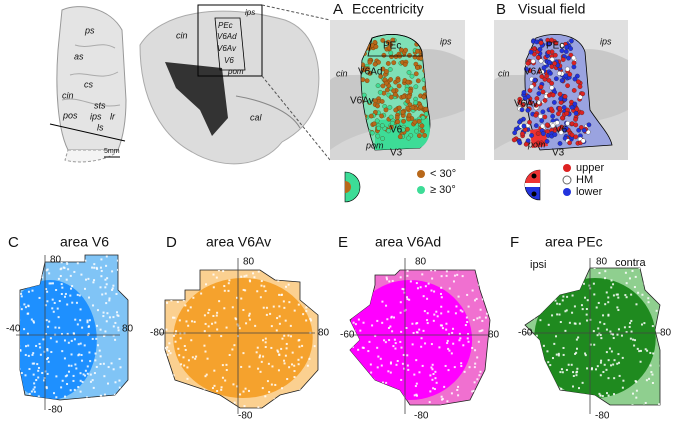  What do you see at coordinates (347, 335) in the screenshot?
I see `axis-label: -60` at bounding box center [347, 335].